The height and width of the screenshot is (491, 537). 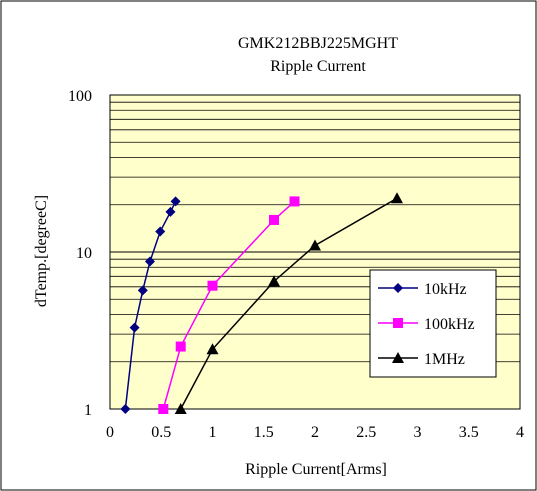 What do you see at coordinates (418, 432) in the screenshot?
I see `x-tick-label: 3` at bounding box center [418, 432].